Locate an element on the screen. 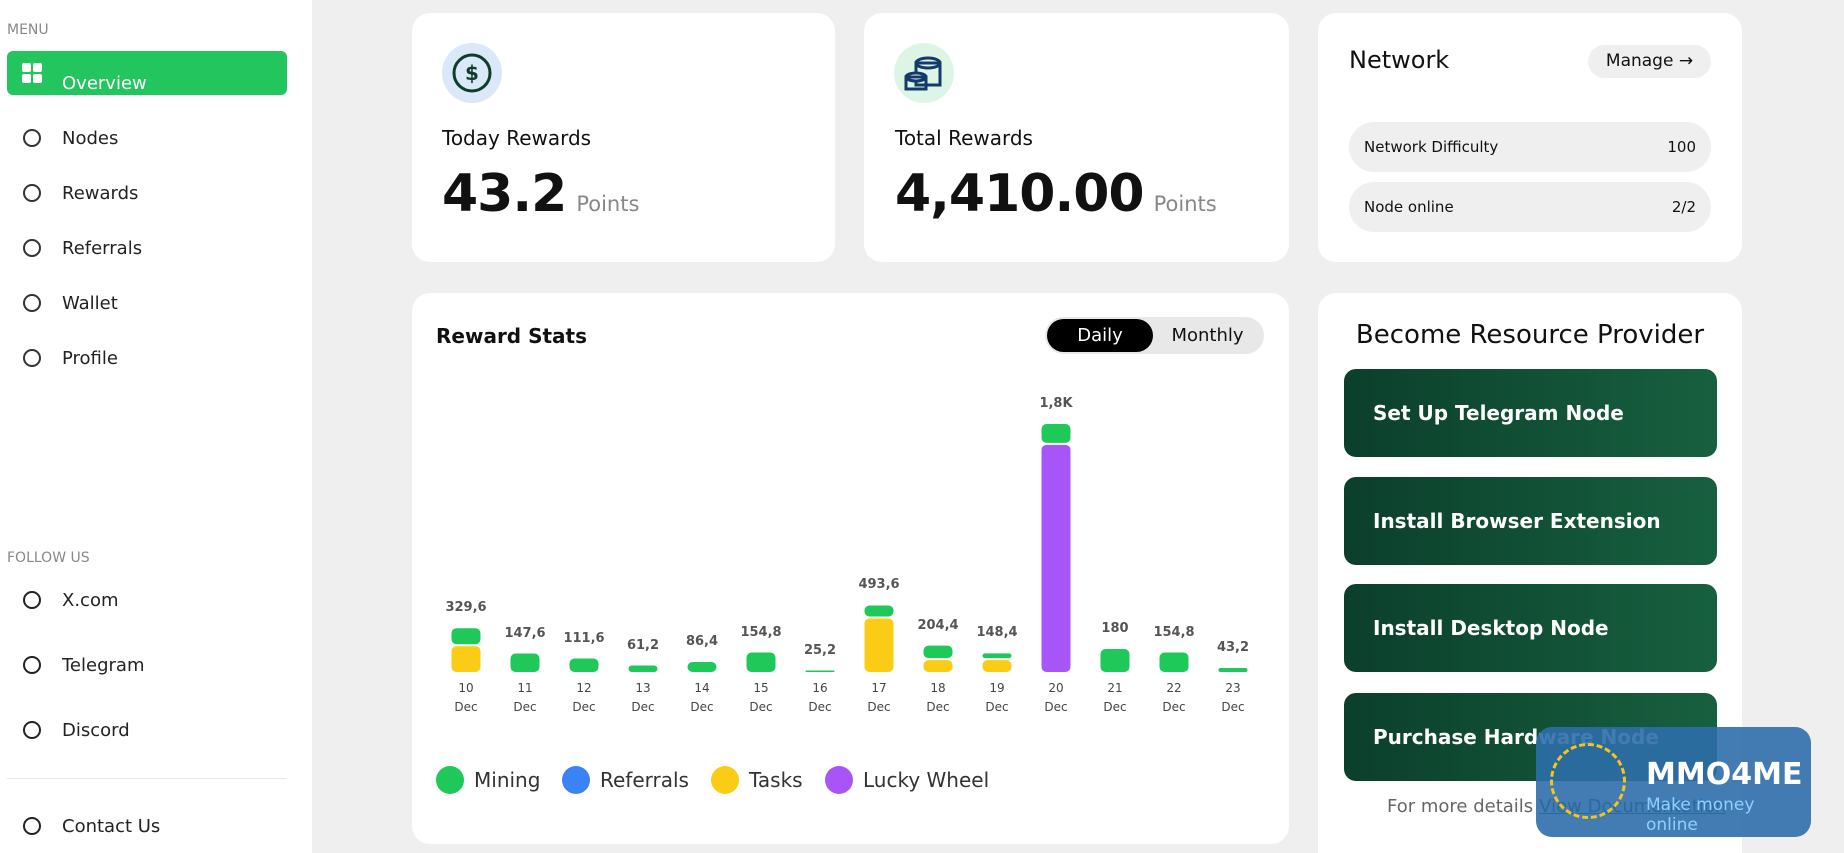 This screenshot has width=1844, height=853. card-value-row: 4,410.00 Points is located at coordinates (1056, 194).